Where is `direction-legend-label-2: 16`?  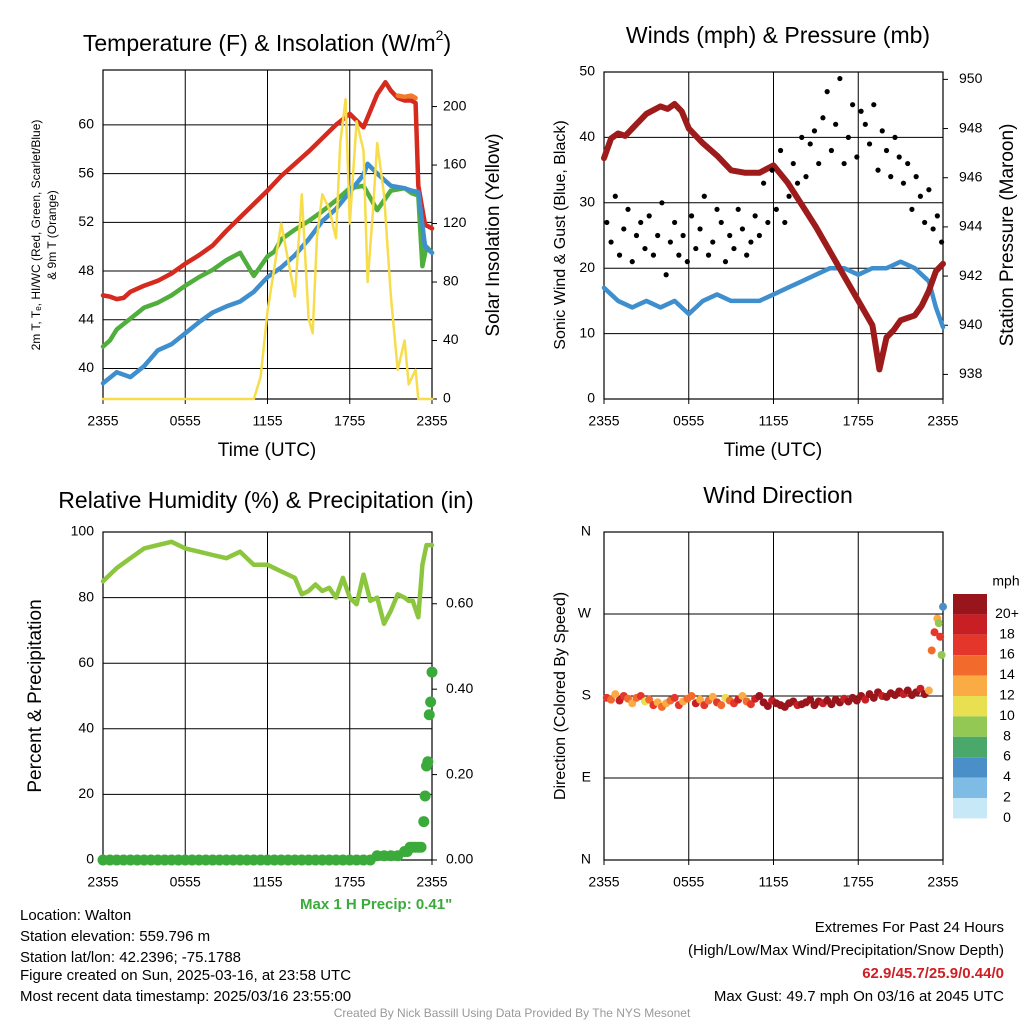
direction-legend-label-2: 16 is located at coordinates (1007, 654).